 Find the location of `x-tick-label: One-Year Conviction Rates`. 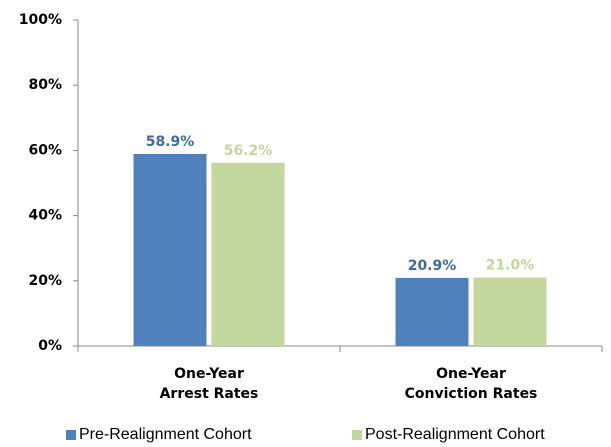

x-tick-label: One-Year Conviction Rates is located at coordinates (471, 384).